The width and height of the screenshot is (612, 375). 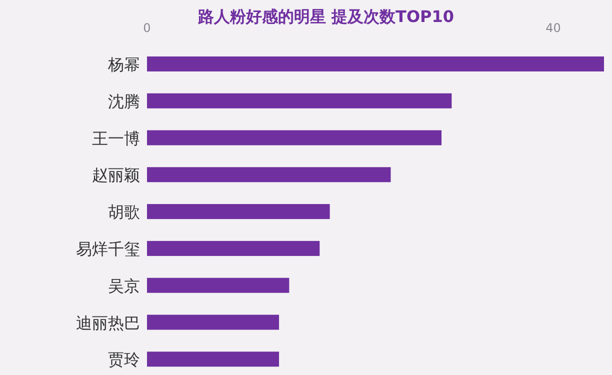 What do you see at coordinates (123, 64) in the screenshot?
I see `y-tick-label: 杨幂` at bounding box center [123, 64].